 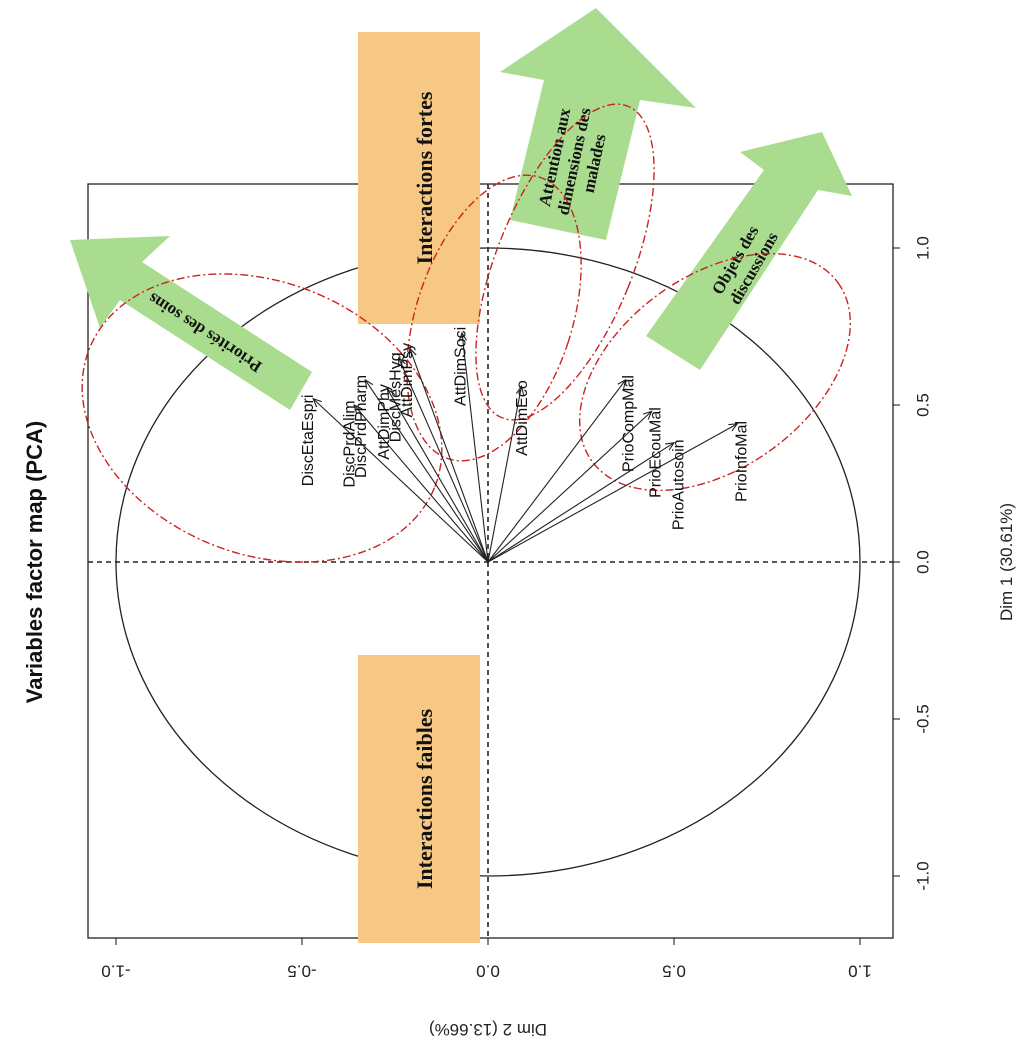 I want to click on y-tick-label: -1.0, so click(x=115, y=971).